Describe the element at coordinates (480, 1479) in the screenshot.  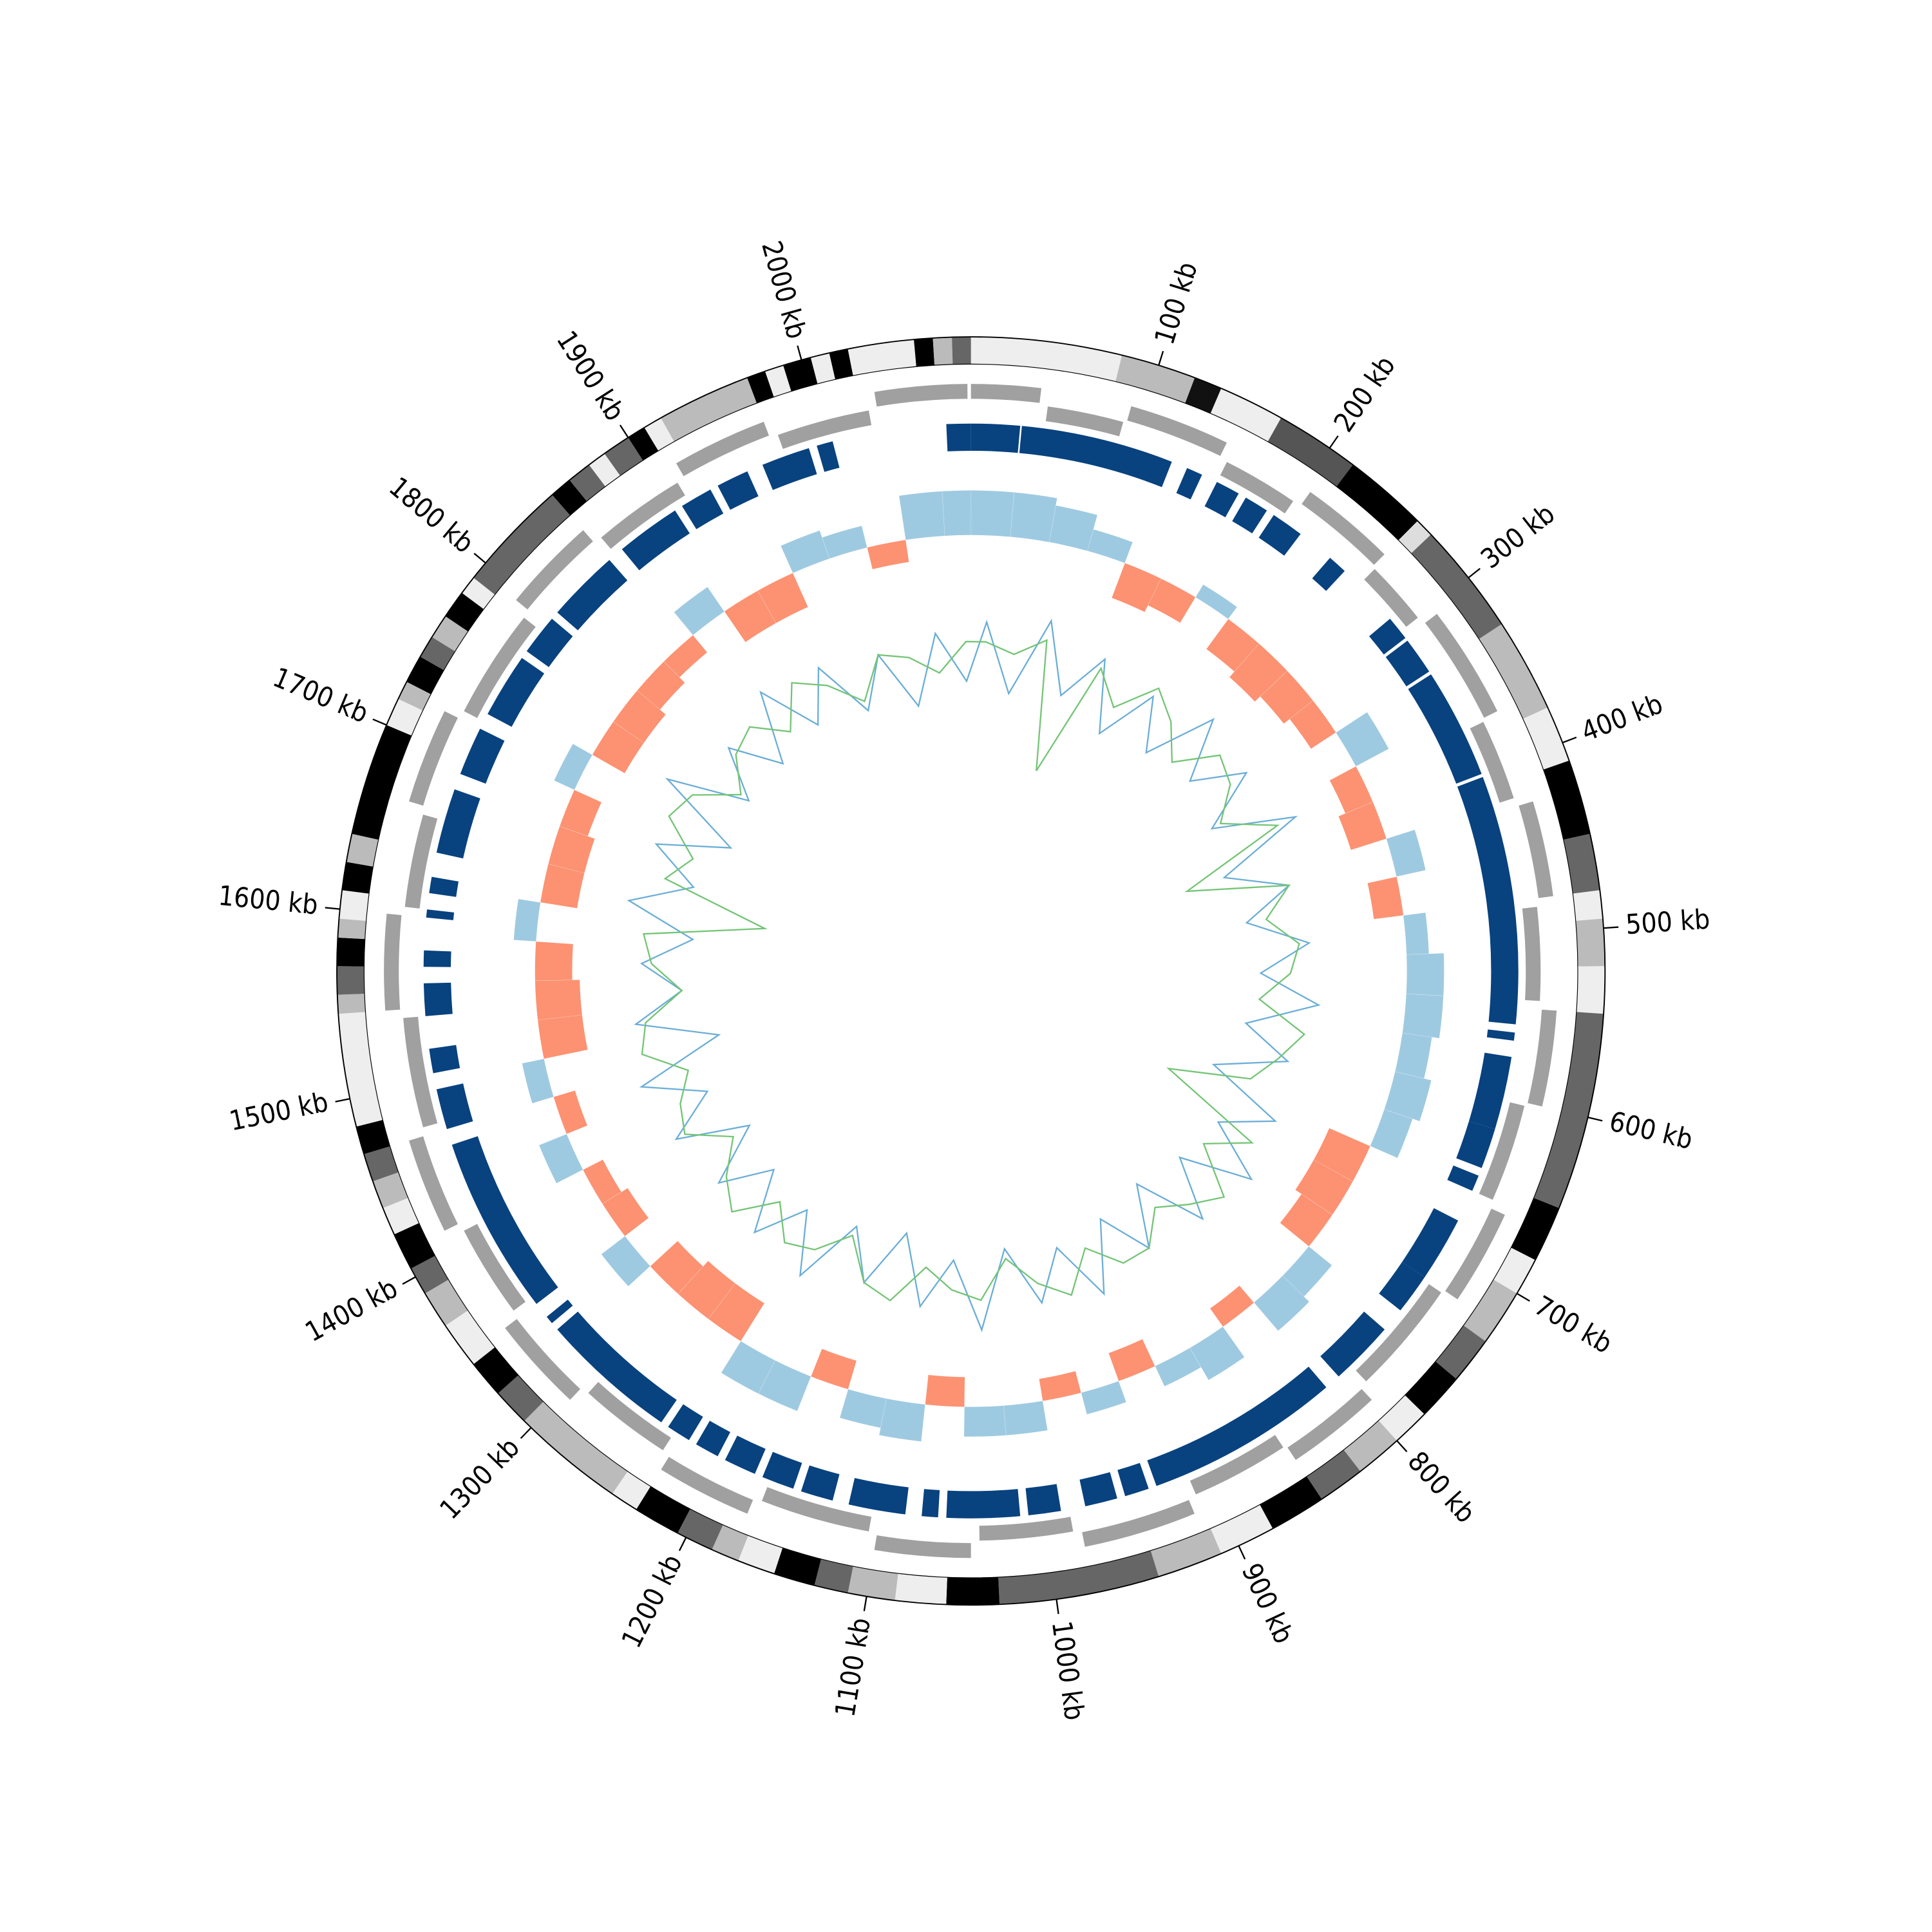
I see `tick-label: 1300 kb` at that location.